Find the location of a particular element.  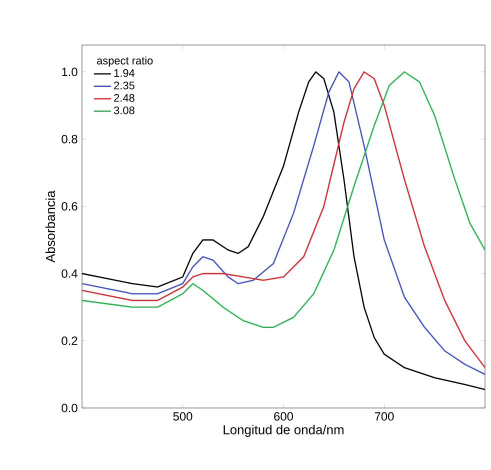

legend-label: 3.08 is located at coordinates (124, 110).